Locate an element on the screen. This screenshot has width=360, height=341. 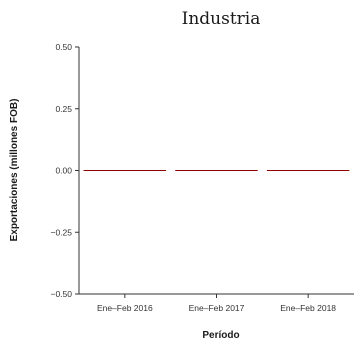
x-axis-ticks: Ene–Feb 2016 Ene–Feb 2017 Ene–Feb 2018 is located at coordinates (216, 303).